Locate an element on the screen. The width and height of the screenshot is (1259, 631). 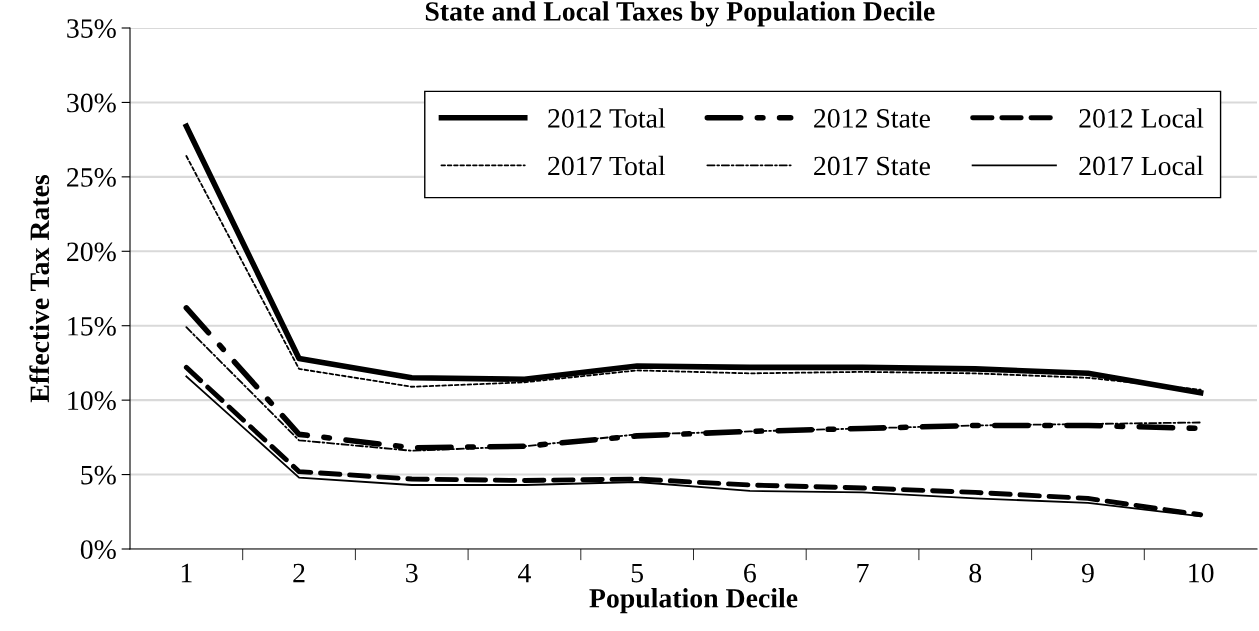
x-tick-label: 4 is located at coordinates (524, 573).